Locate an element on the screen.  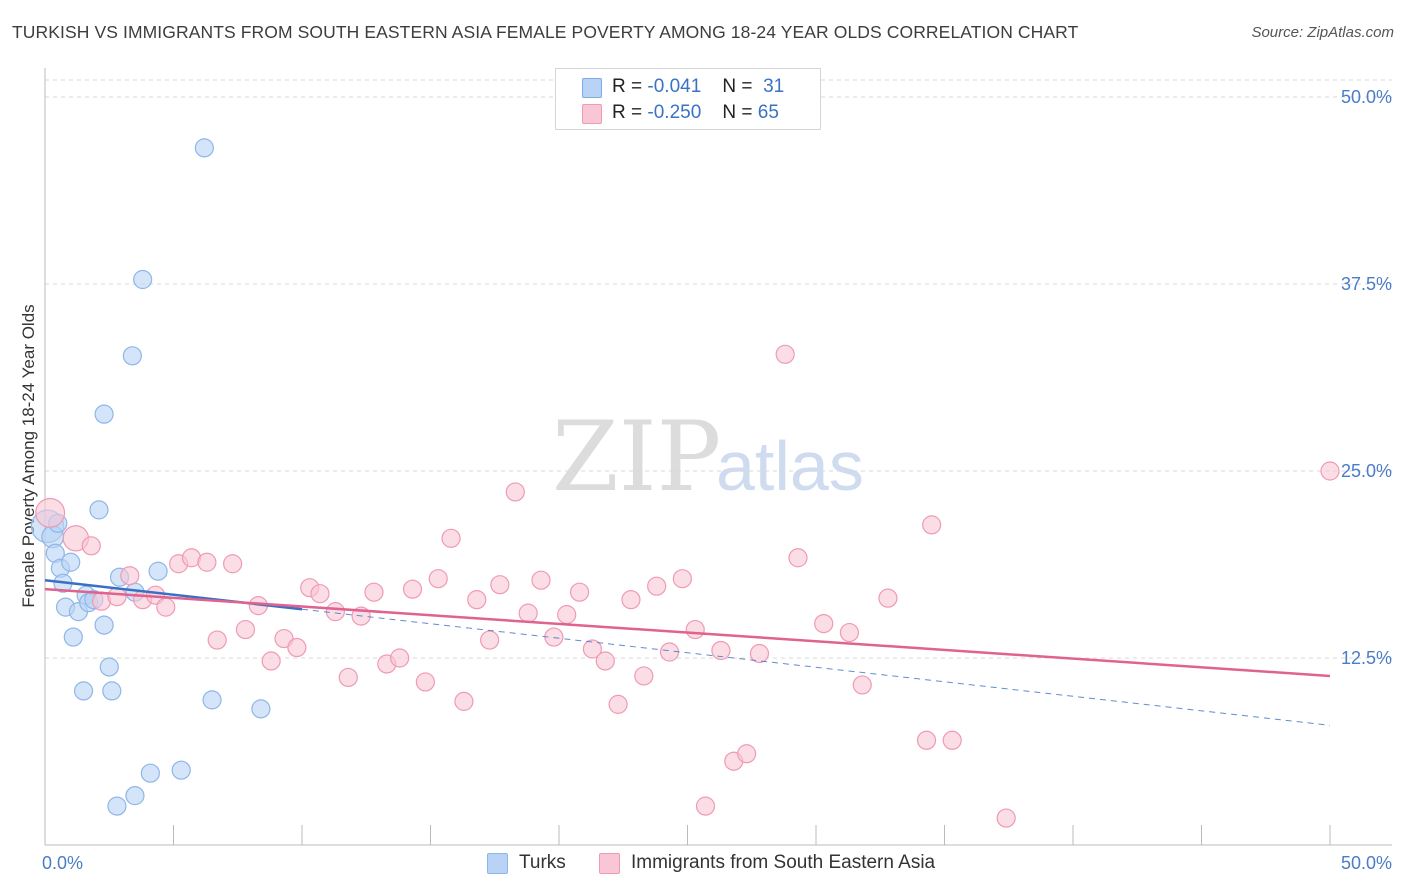
turks-legend-label: Turks is located at coordinates (542, 862).